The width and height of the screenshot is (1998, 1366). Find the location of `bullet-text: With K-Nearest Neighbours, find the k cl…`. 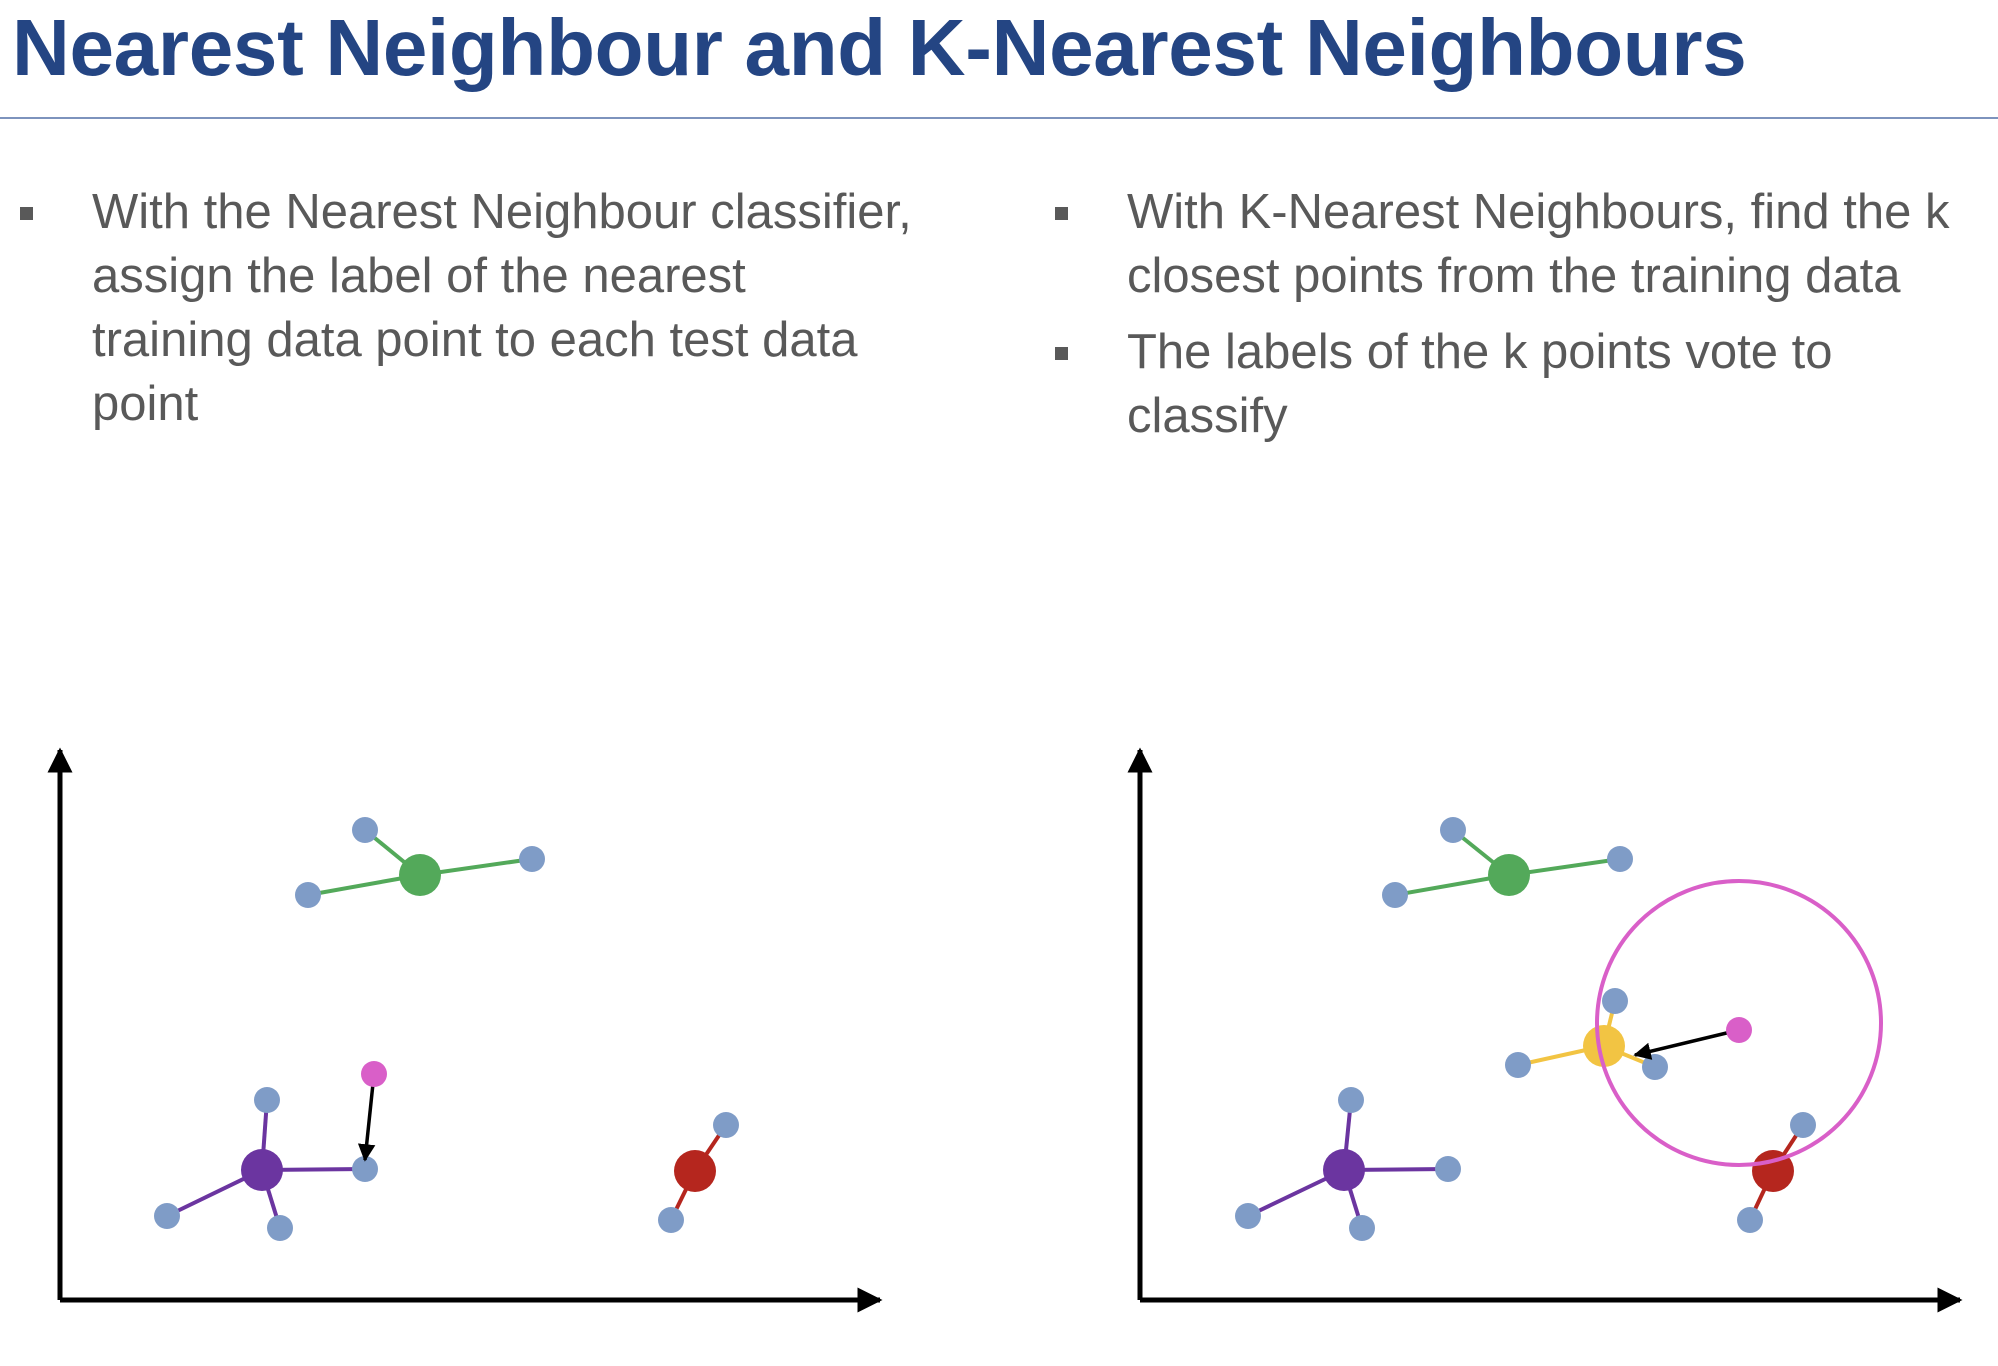

bullet-text: With K-Nearest Neighbours, find the k cl… is located at coordinates (1538, 244).